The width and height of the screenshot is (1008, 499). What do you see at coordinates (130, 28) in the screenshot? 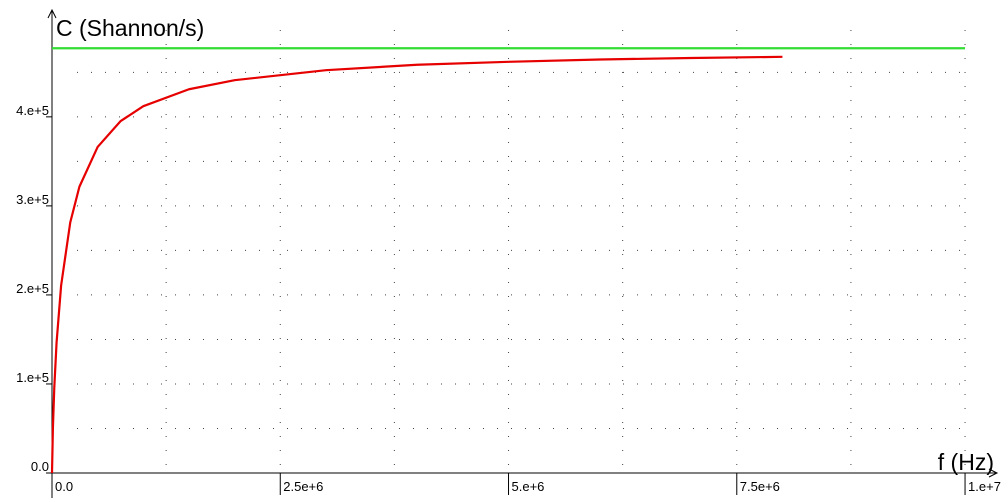
I see `y-axis-title: C (Shannon/s)` at bounding box center [130, 28].